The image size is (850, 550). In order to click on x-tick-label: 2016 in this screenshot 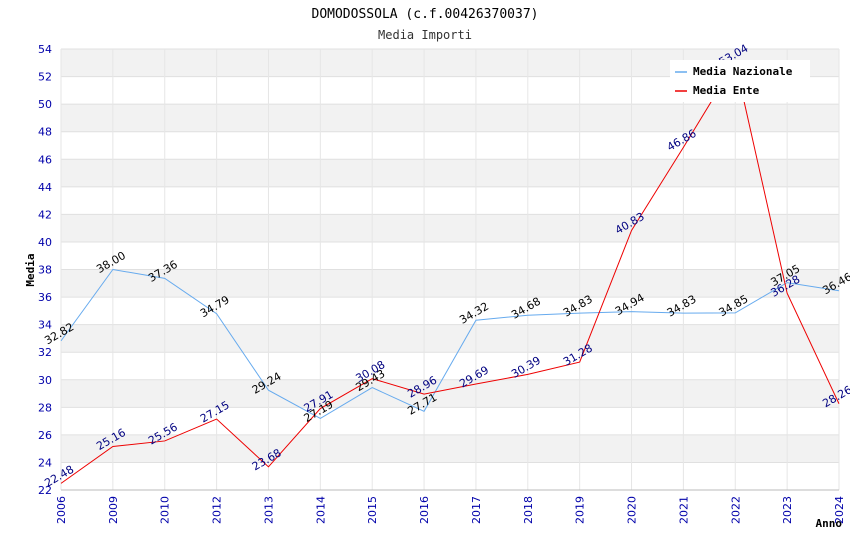, I will do `click(424, 510)`.